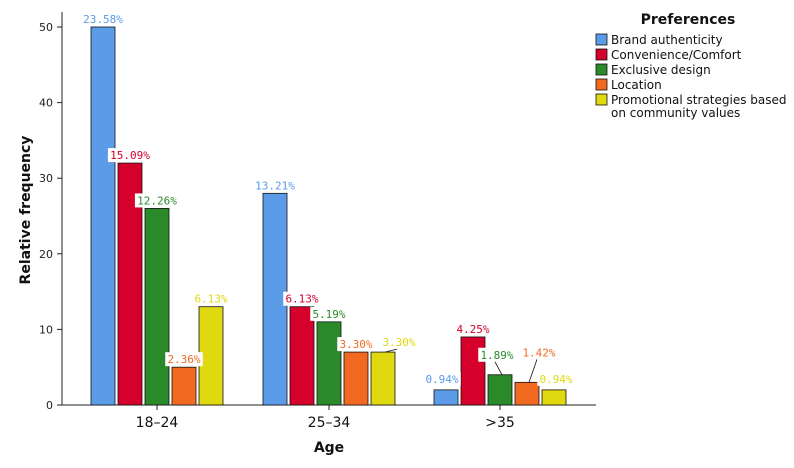 Image resolution: width=794 pixels, height=468 pixels. What do you see at coordinates (46, 103) in the screenshot?
I see `y-tick-label: 40` at bounding box center [46, 103].